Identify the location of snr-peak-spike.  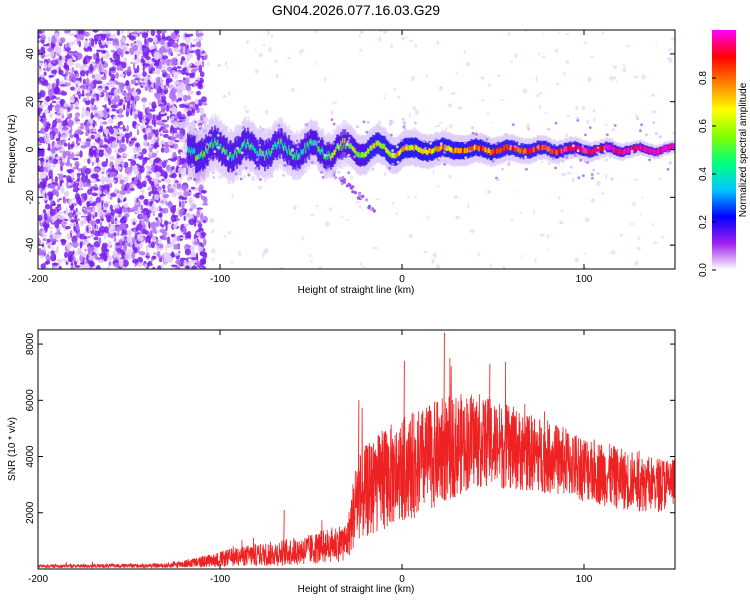
(358, 449).